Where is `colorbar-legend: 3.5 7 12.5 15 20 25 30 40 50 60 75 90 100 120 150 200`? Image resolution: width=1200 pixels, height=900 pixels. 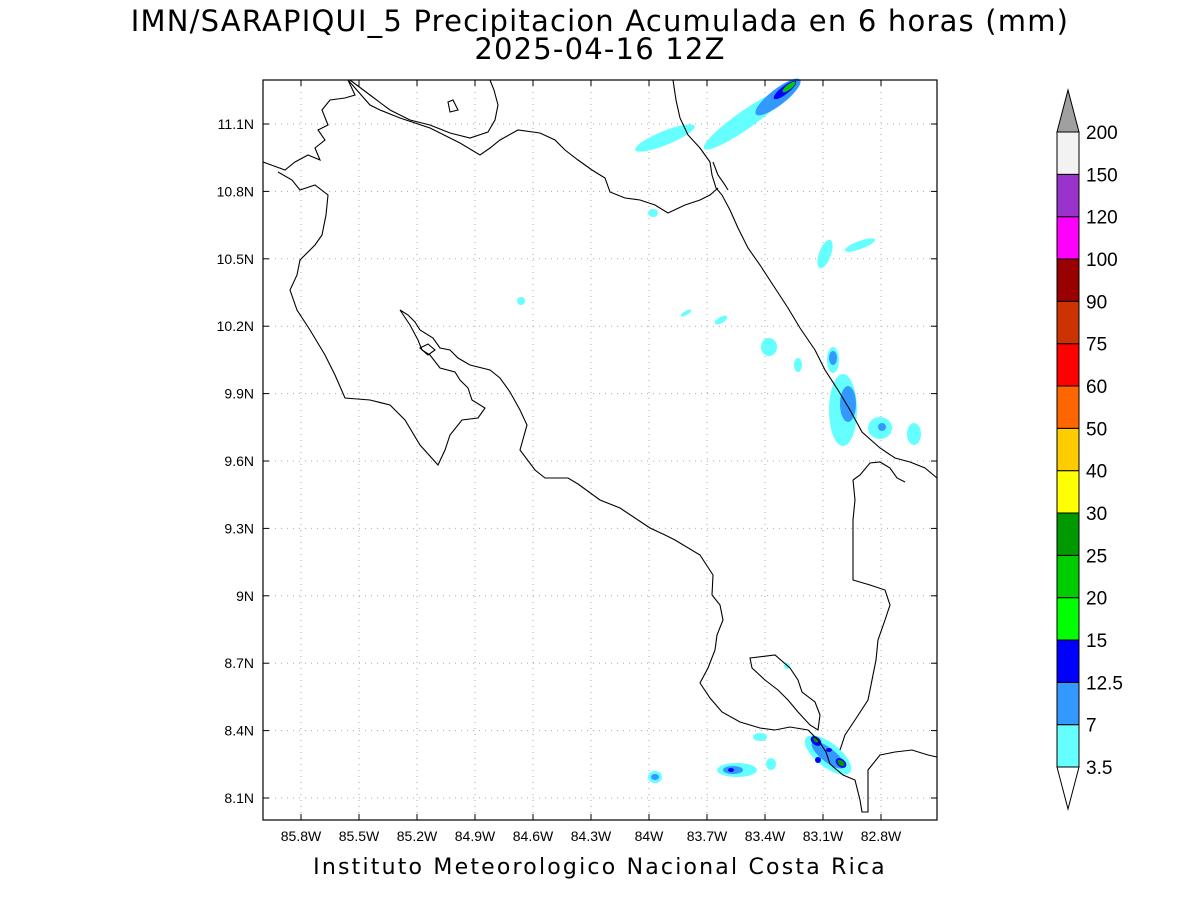
colorbar-legend: 3.5 7 12.5 15 20 25 30 40 50 60 75 90 100 120 150 200 is located at coordinates (1089, 449).